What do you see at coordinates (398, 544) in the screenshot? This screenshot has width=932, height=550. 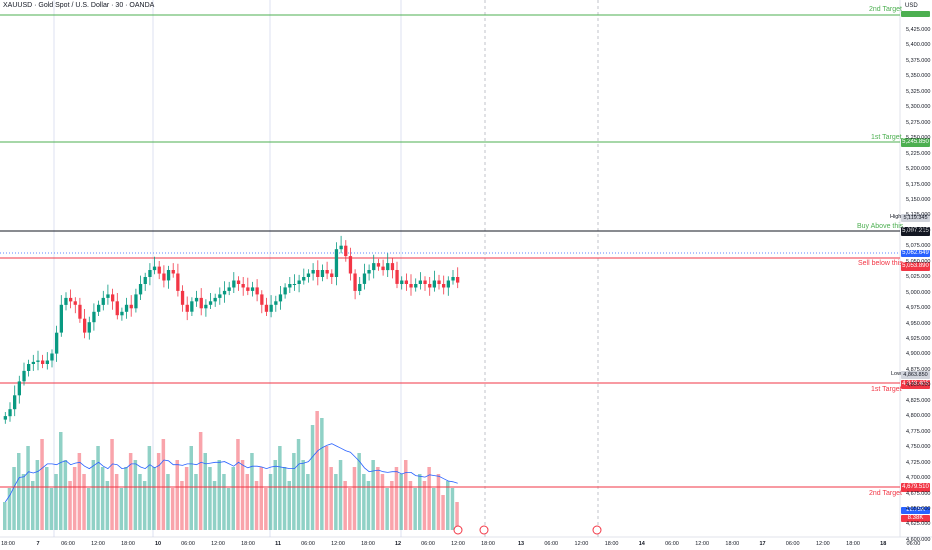 I see `time-tick-label: 12` at bounding box center [398, 544].